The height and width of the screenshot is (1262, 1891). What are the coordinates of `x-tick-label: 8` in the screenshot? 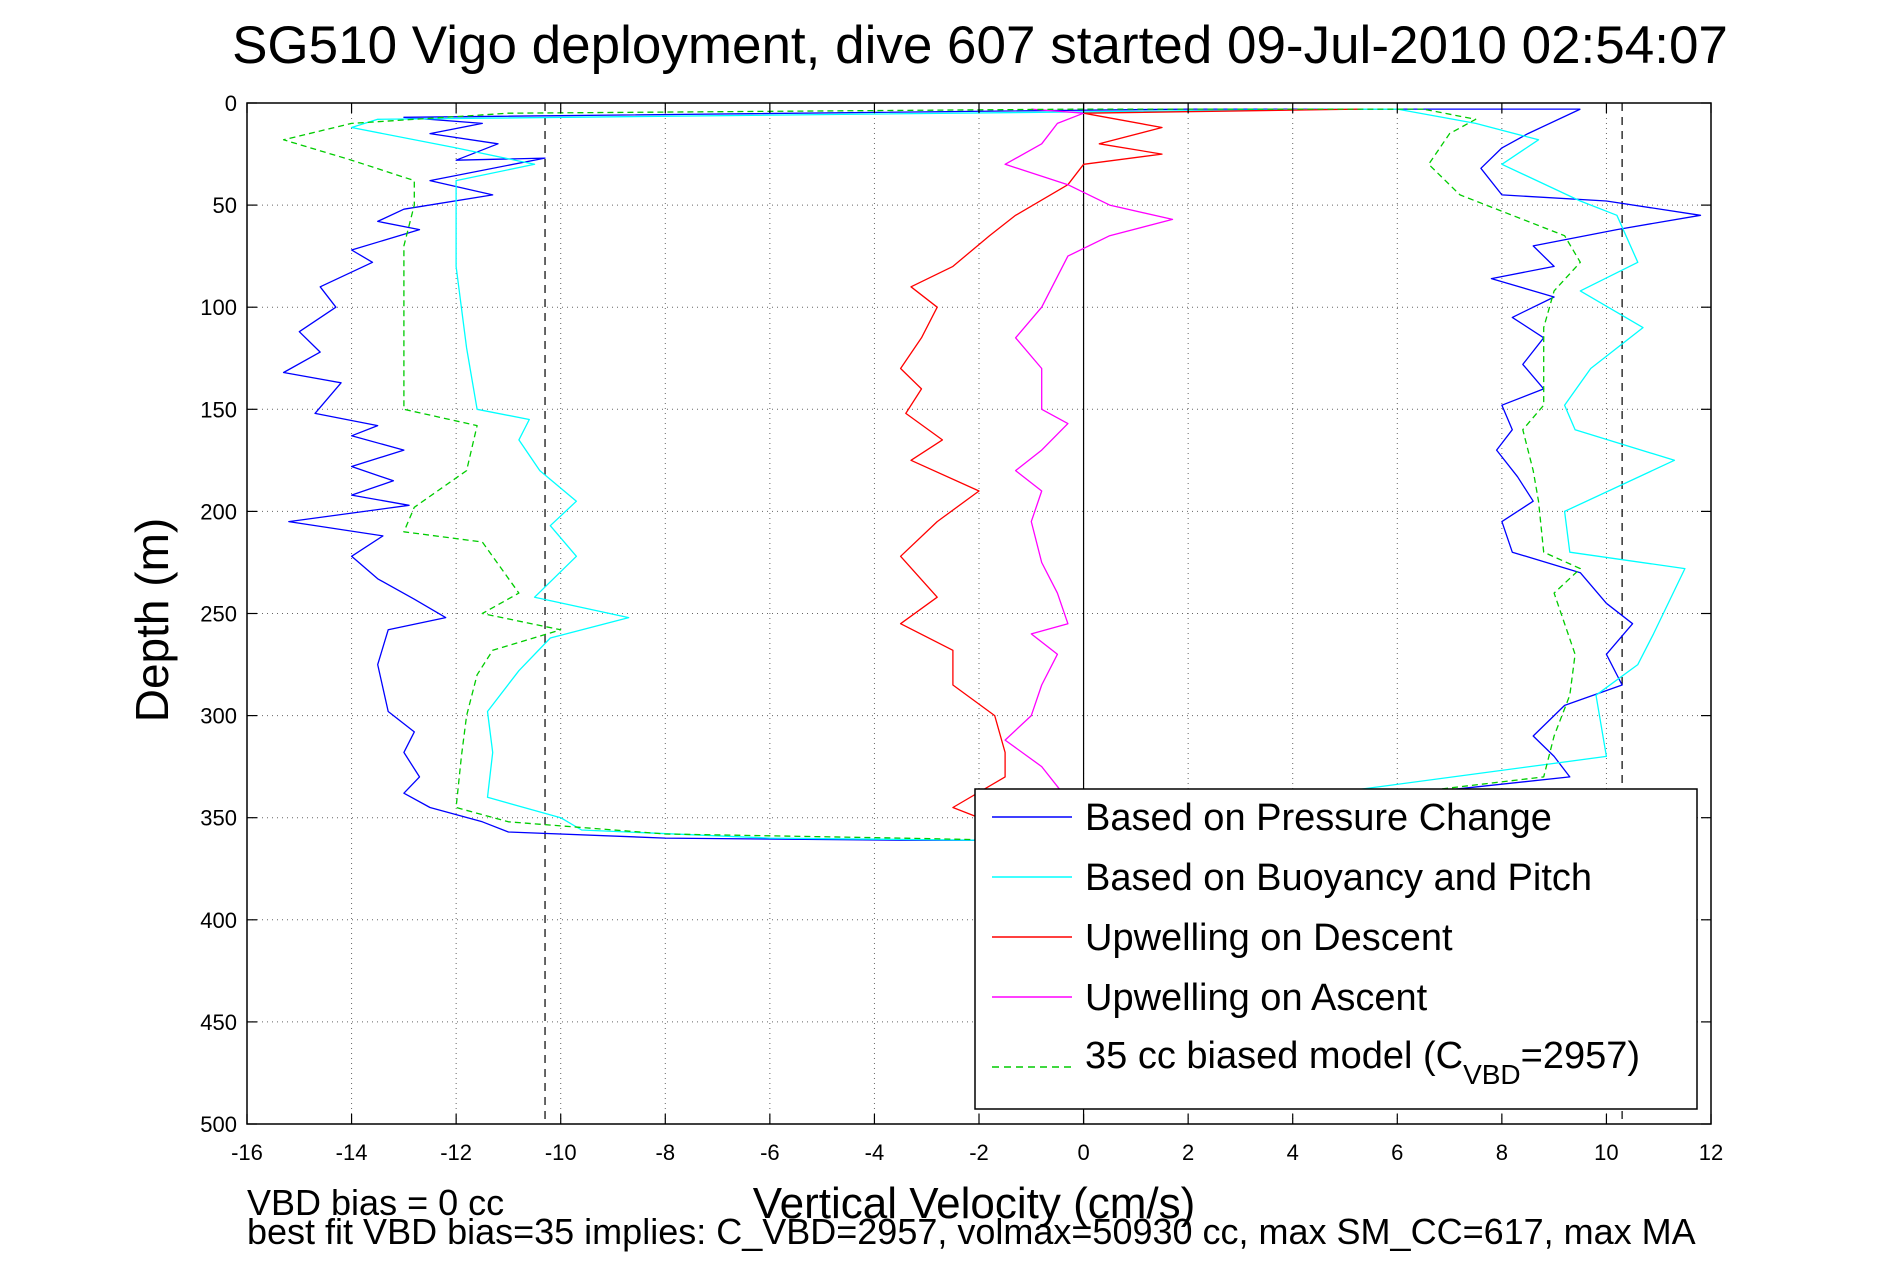 It's located at (1502, 1152).